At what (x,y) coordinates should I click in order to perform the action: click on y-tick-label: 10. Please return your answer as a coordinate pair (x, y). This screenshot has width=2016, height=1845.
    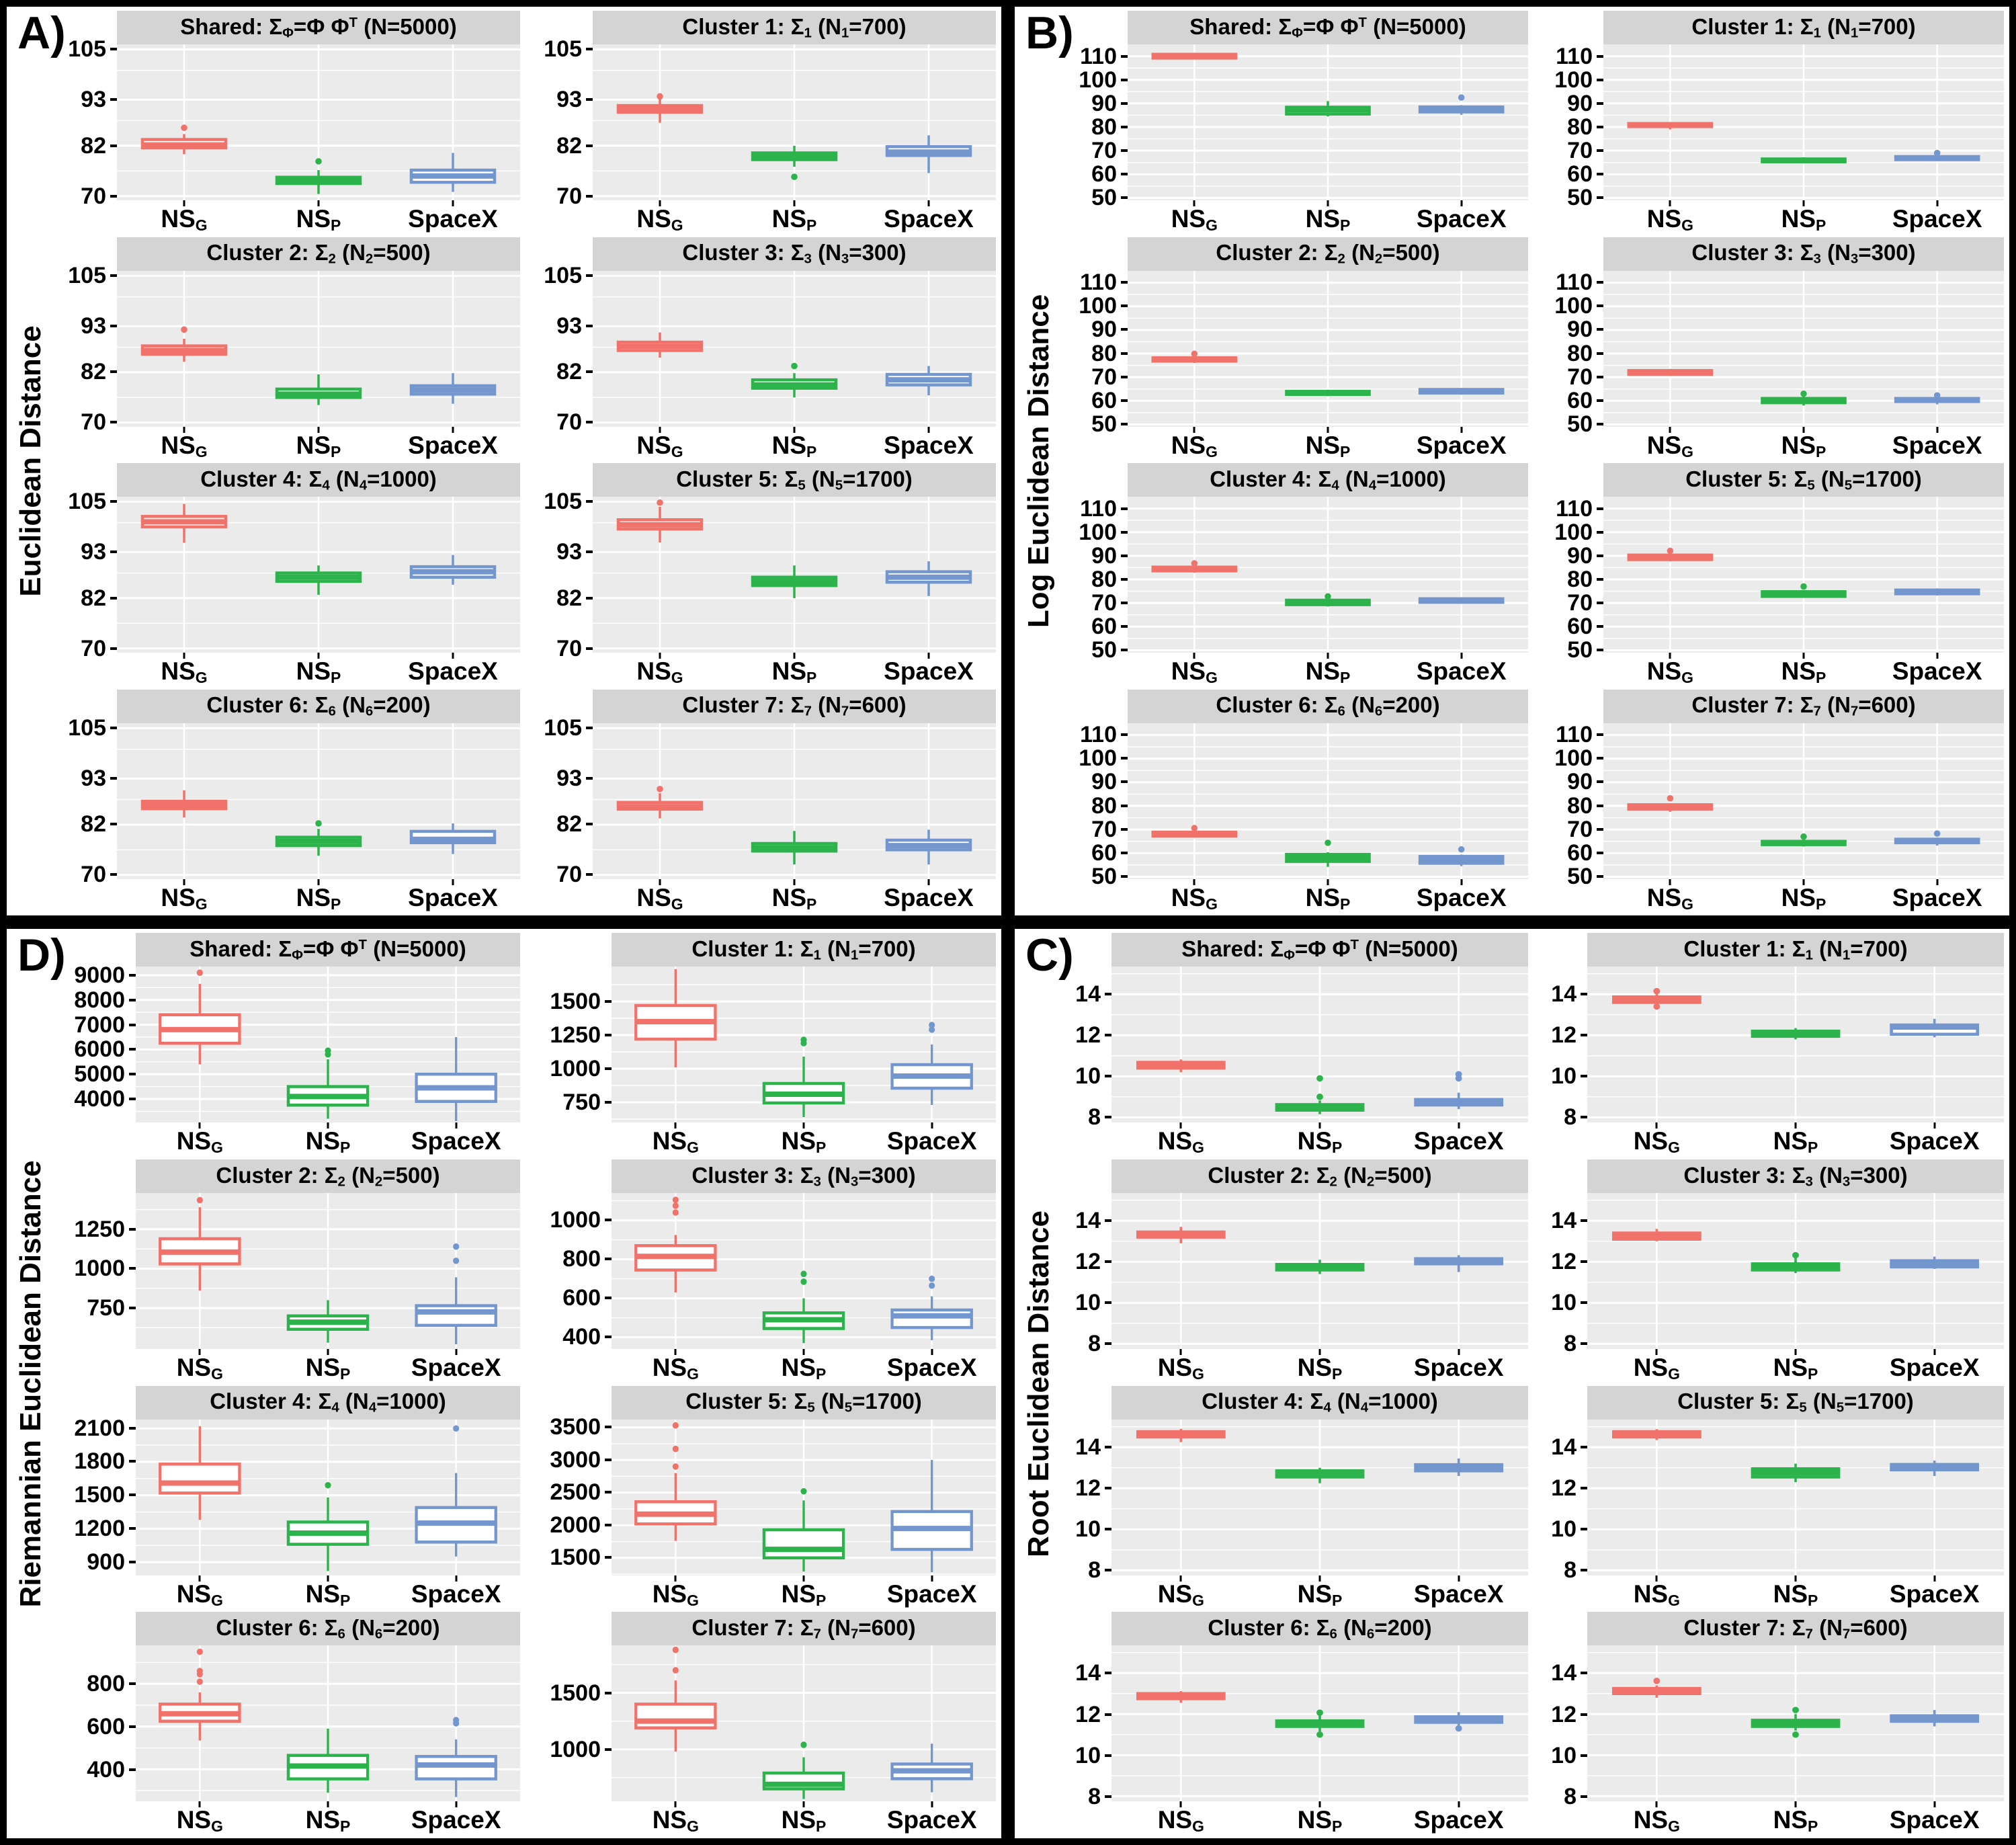
    Looking at the image, I should click on (1088, 1076).